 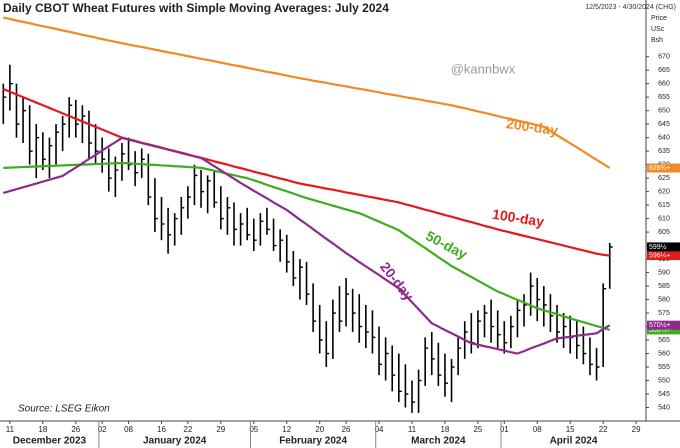 I want to click on x-tick-label: 01, so click(x=504, y=429).